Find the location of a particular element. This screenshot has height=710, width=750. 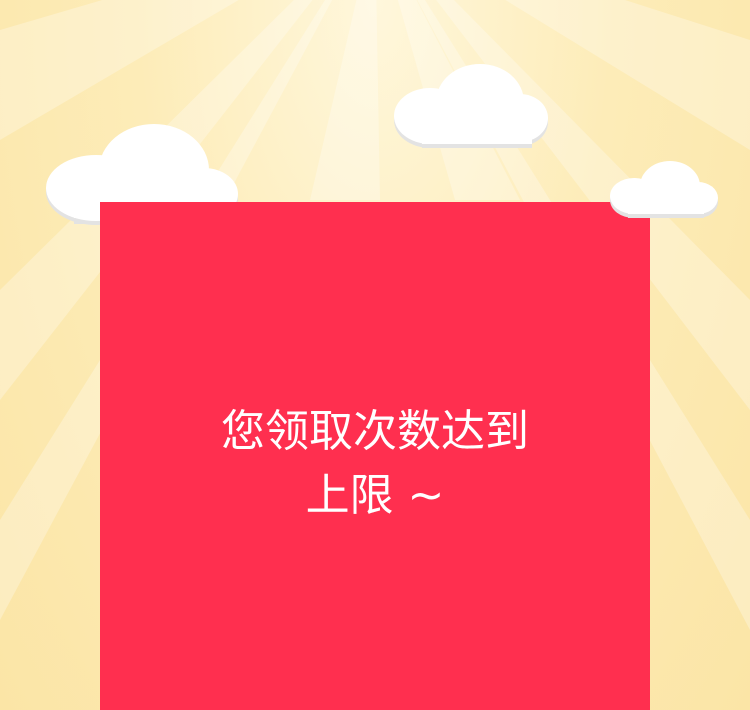

message-line-1: 您领取次数达到 is located at coordinates (375, 431).